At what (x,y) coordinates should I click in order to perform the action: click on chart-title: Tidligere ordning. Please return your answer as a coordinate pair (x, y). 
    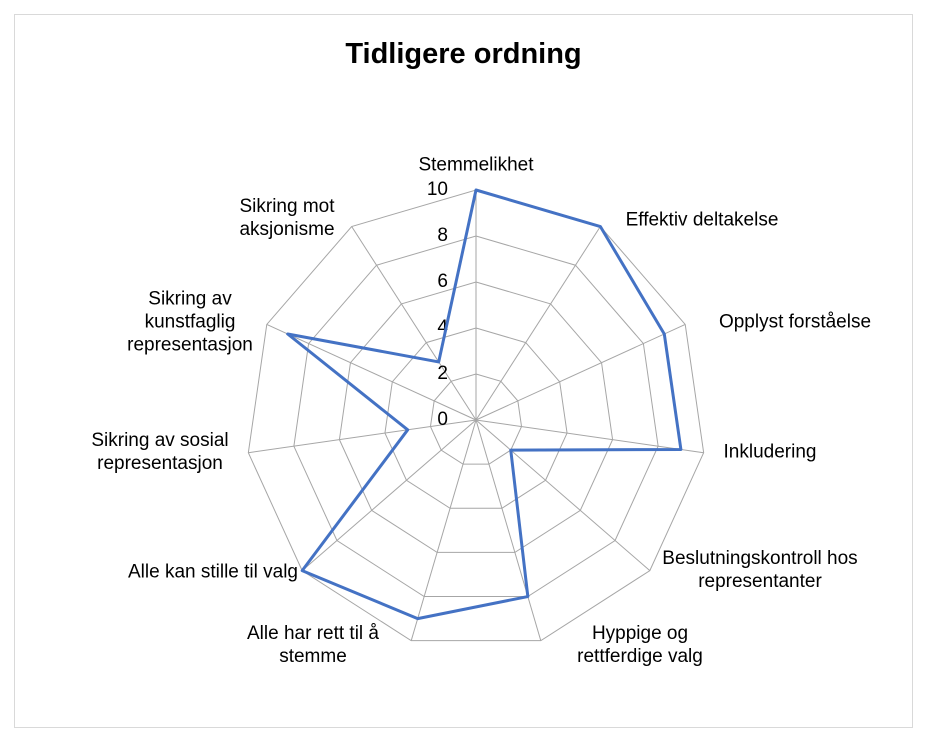
    Looking at the image, I should click on (463, 54).